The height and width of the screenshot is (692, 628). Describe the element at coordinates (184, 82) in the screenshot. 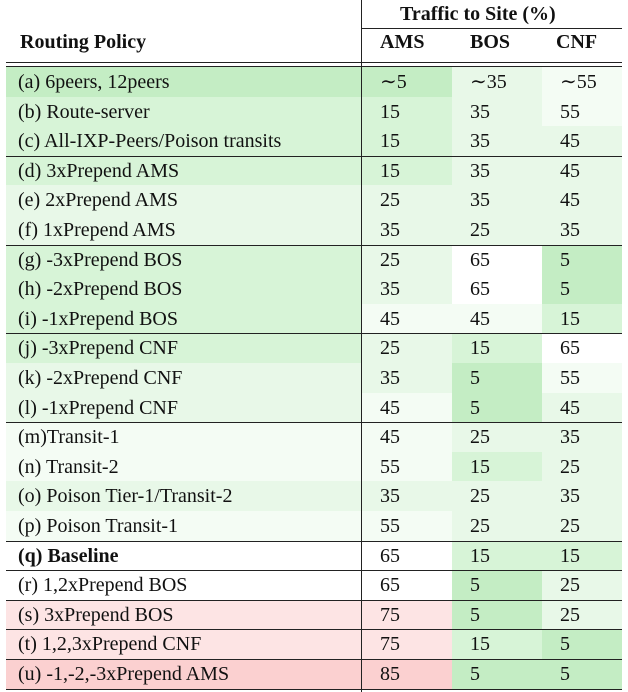

I see `policy-cell: (a) 6peers, 12peers` at that location.